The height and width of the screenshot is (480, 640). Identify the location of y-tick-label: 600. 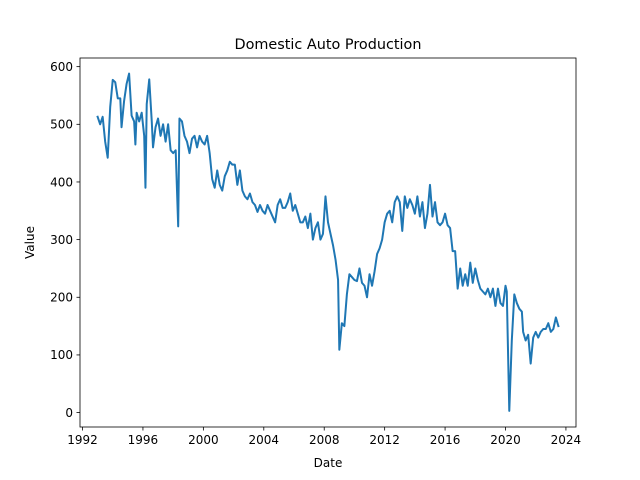
(61, 67).